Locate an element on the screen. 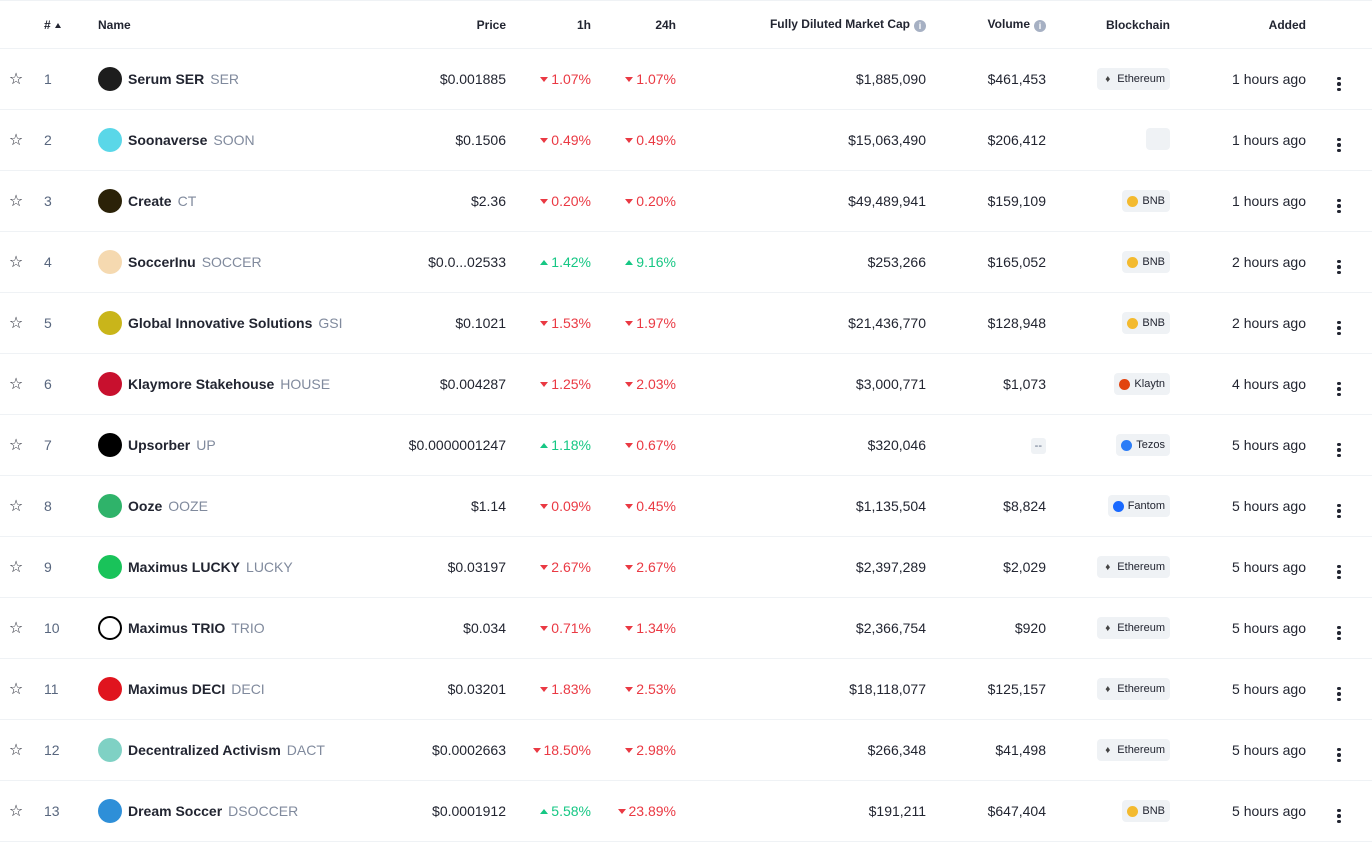 The width and height of the screenshot is (1372, 844). coin-name-link: SoccerInu SOCCER is located at coordinates (222, 262).